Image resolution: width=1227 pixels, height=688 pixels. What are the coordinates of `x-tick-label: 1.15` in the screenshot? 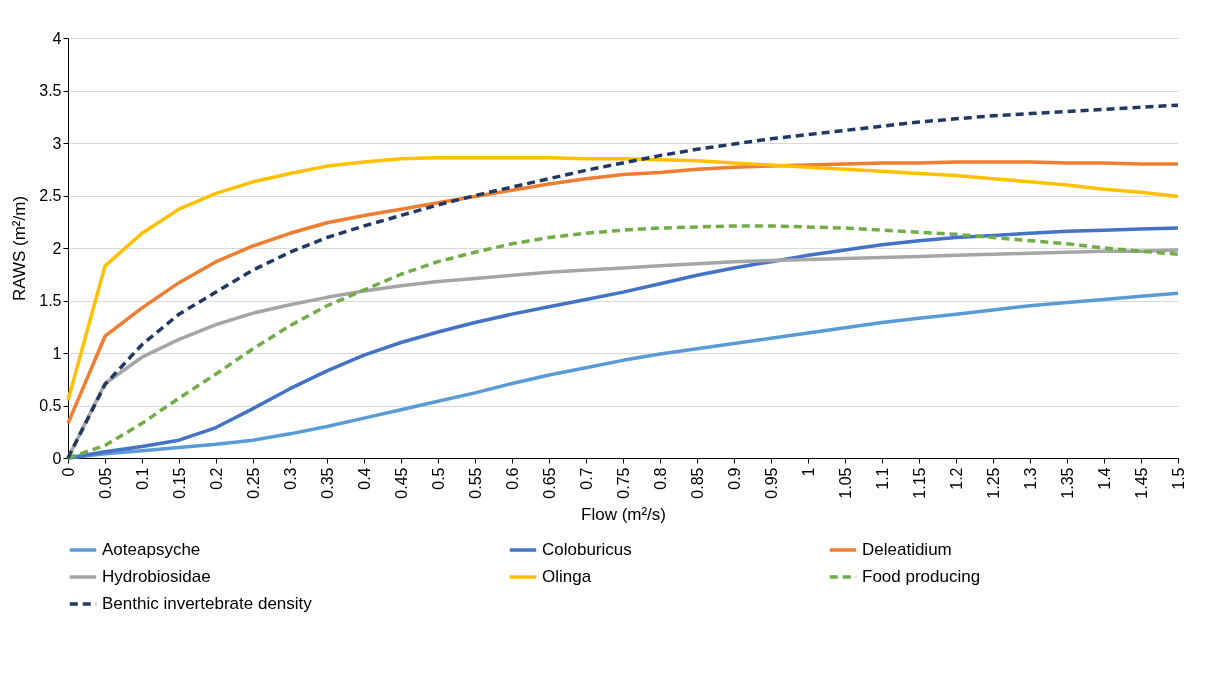 It's located at (919, 483).